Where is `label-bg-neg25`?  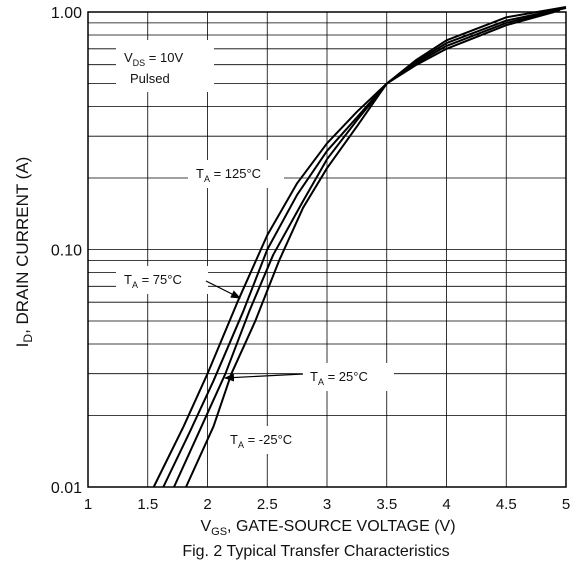 label-bg-neg25 is located at coordinates (269, 440).